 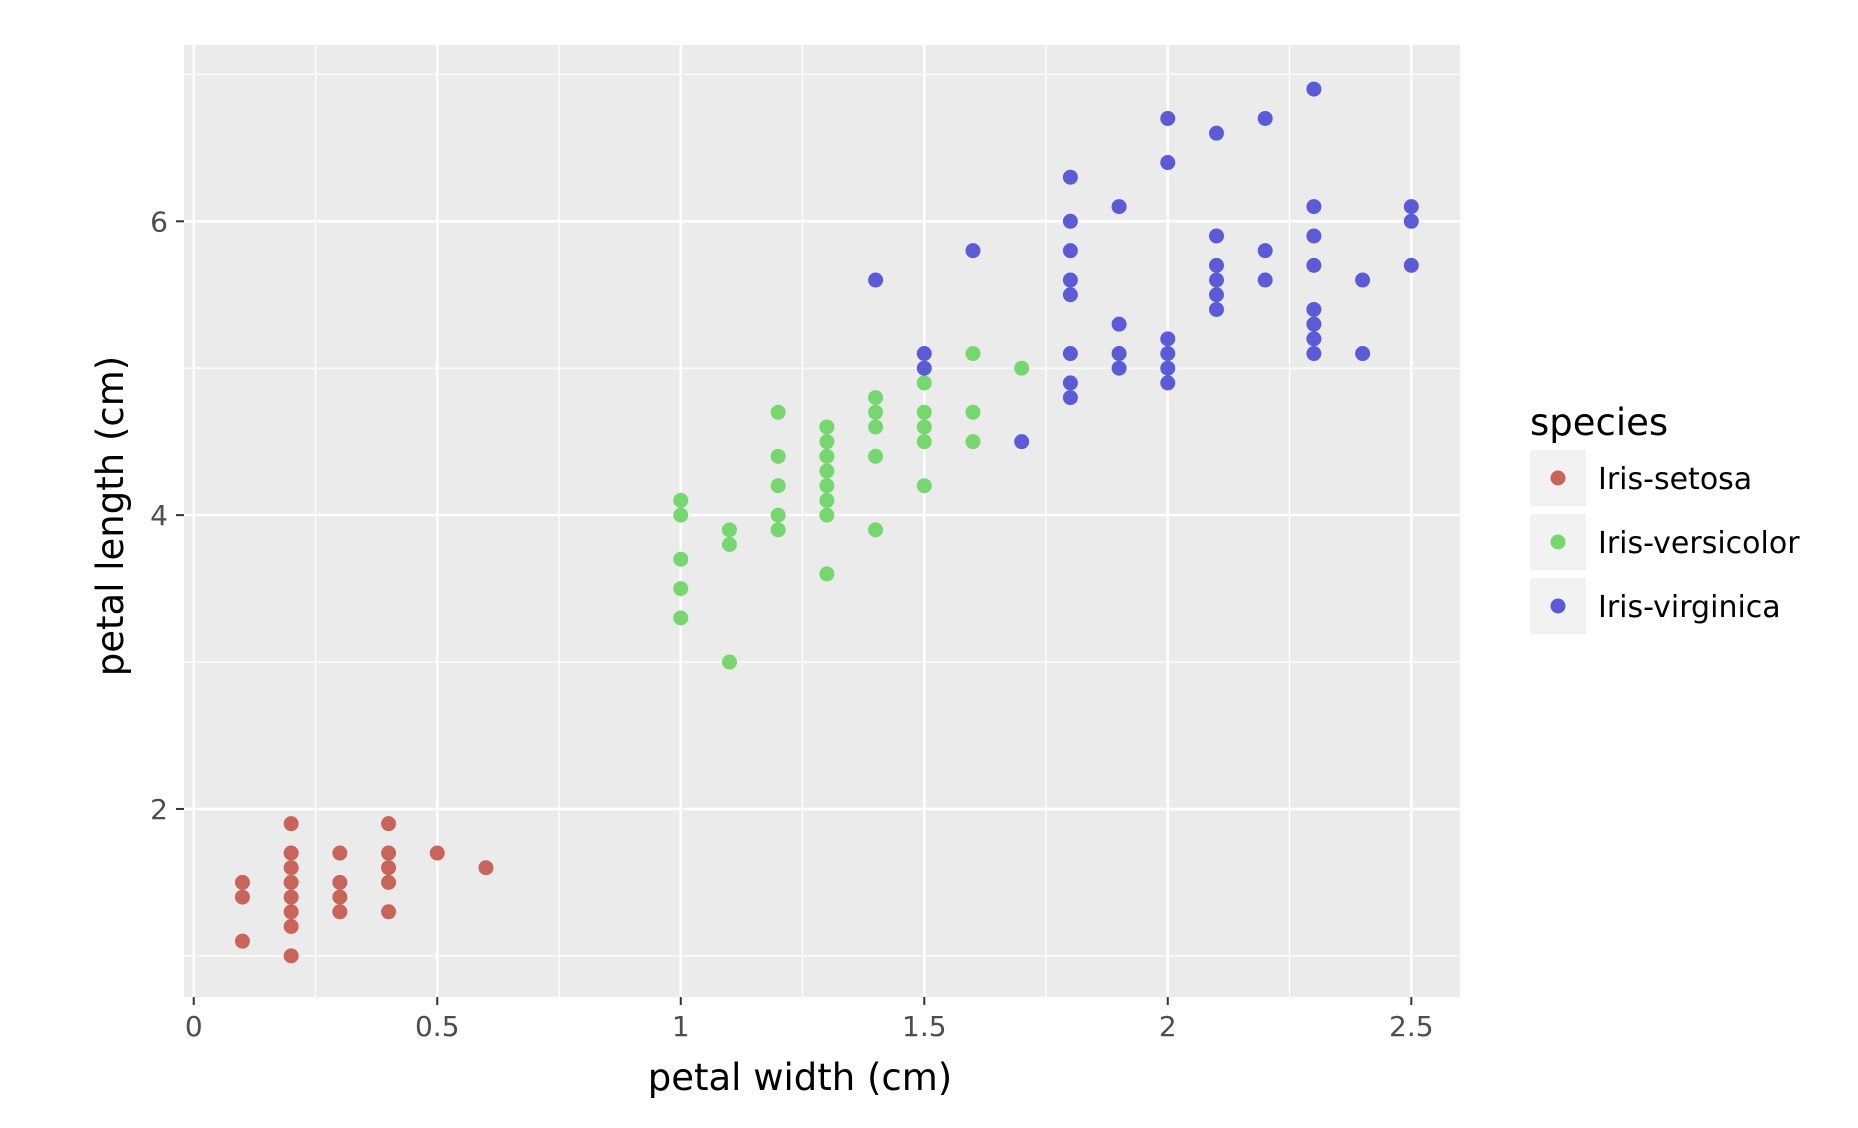 I want to click on legend-label-iris-virginica: Iris-virginica, so click(x=1689, y=607).